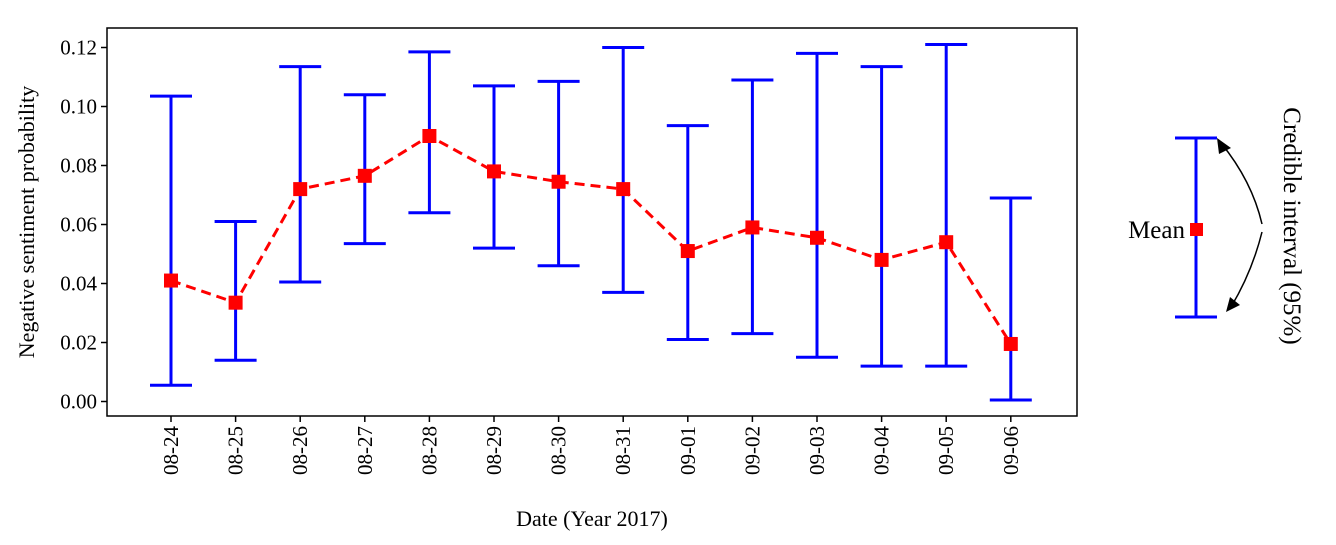  Describe the element at coordinates (78, 107) in the screenshot. I see `y-tick-label: 0.10` at that location.